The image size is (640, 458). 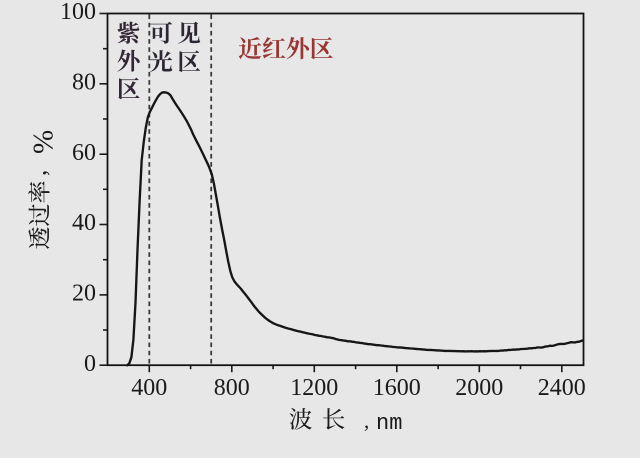 What do you see at coordinates (479, 388) in the screenshot?
I see `svg-text: 2000` at bounding box center [479, 388].